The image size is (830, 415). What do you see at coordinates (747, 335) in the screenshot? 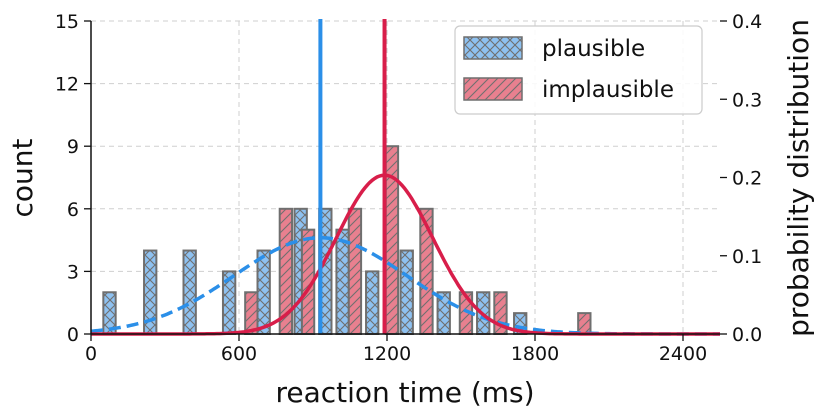
I see `y2-tick-label: 0.0` at bounding box center [747, 335].